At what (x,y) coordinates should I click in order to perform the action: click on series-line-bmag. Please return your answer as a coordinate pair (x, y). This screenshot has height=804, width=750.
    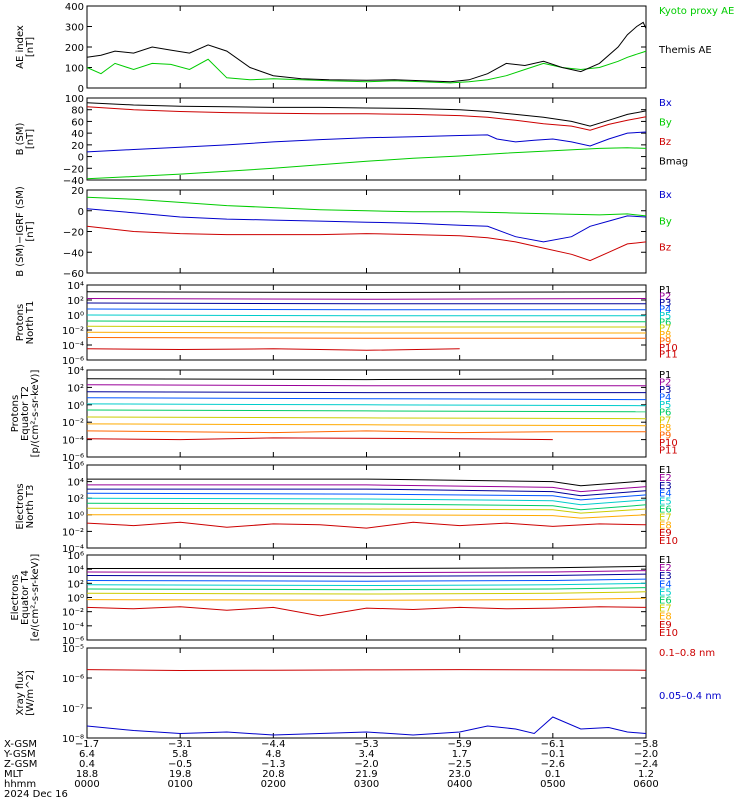
    Looking at the image, I should click on (366, 114).